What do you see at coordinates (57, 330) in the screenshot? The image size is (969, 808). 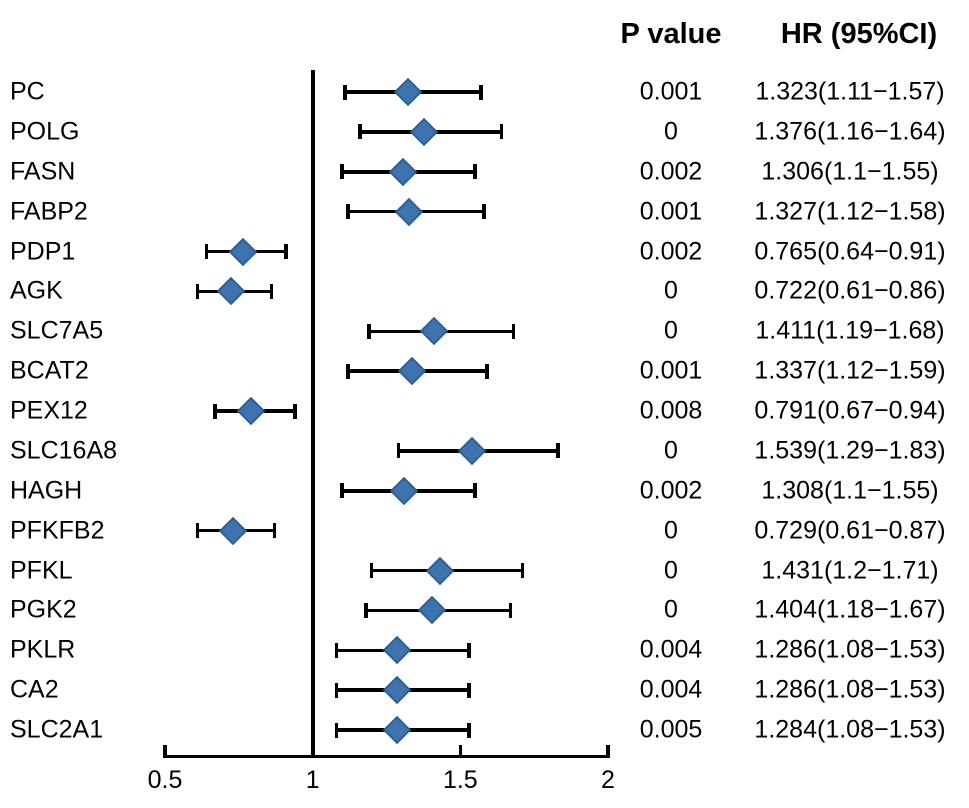 I see `gene-label: SLC7A5` at bounding box center [57, 330].